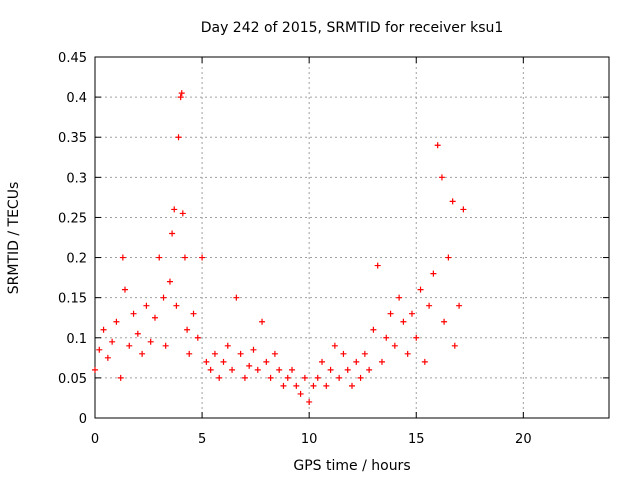  Describe the element at coordinates (76, 259) in the screenshot. I see `y-tick-label: 0.2` at that location.